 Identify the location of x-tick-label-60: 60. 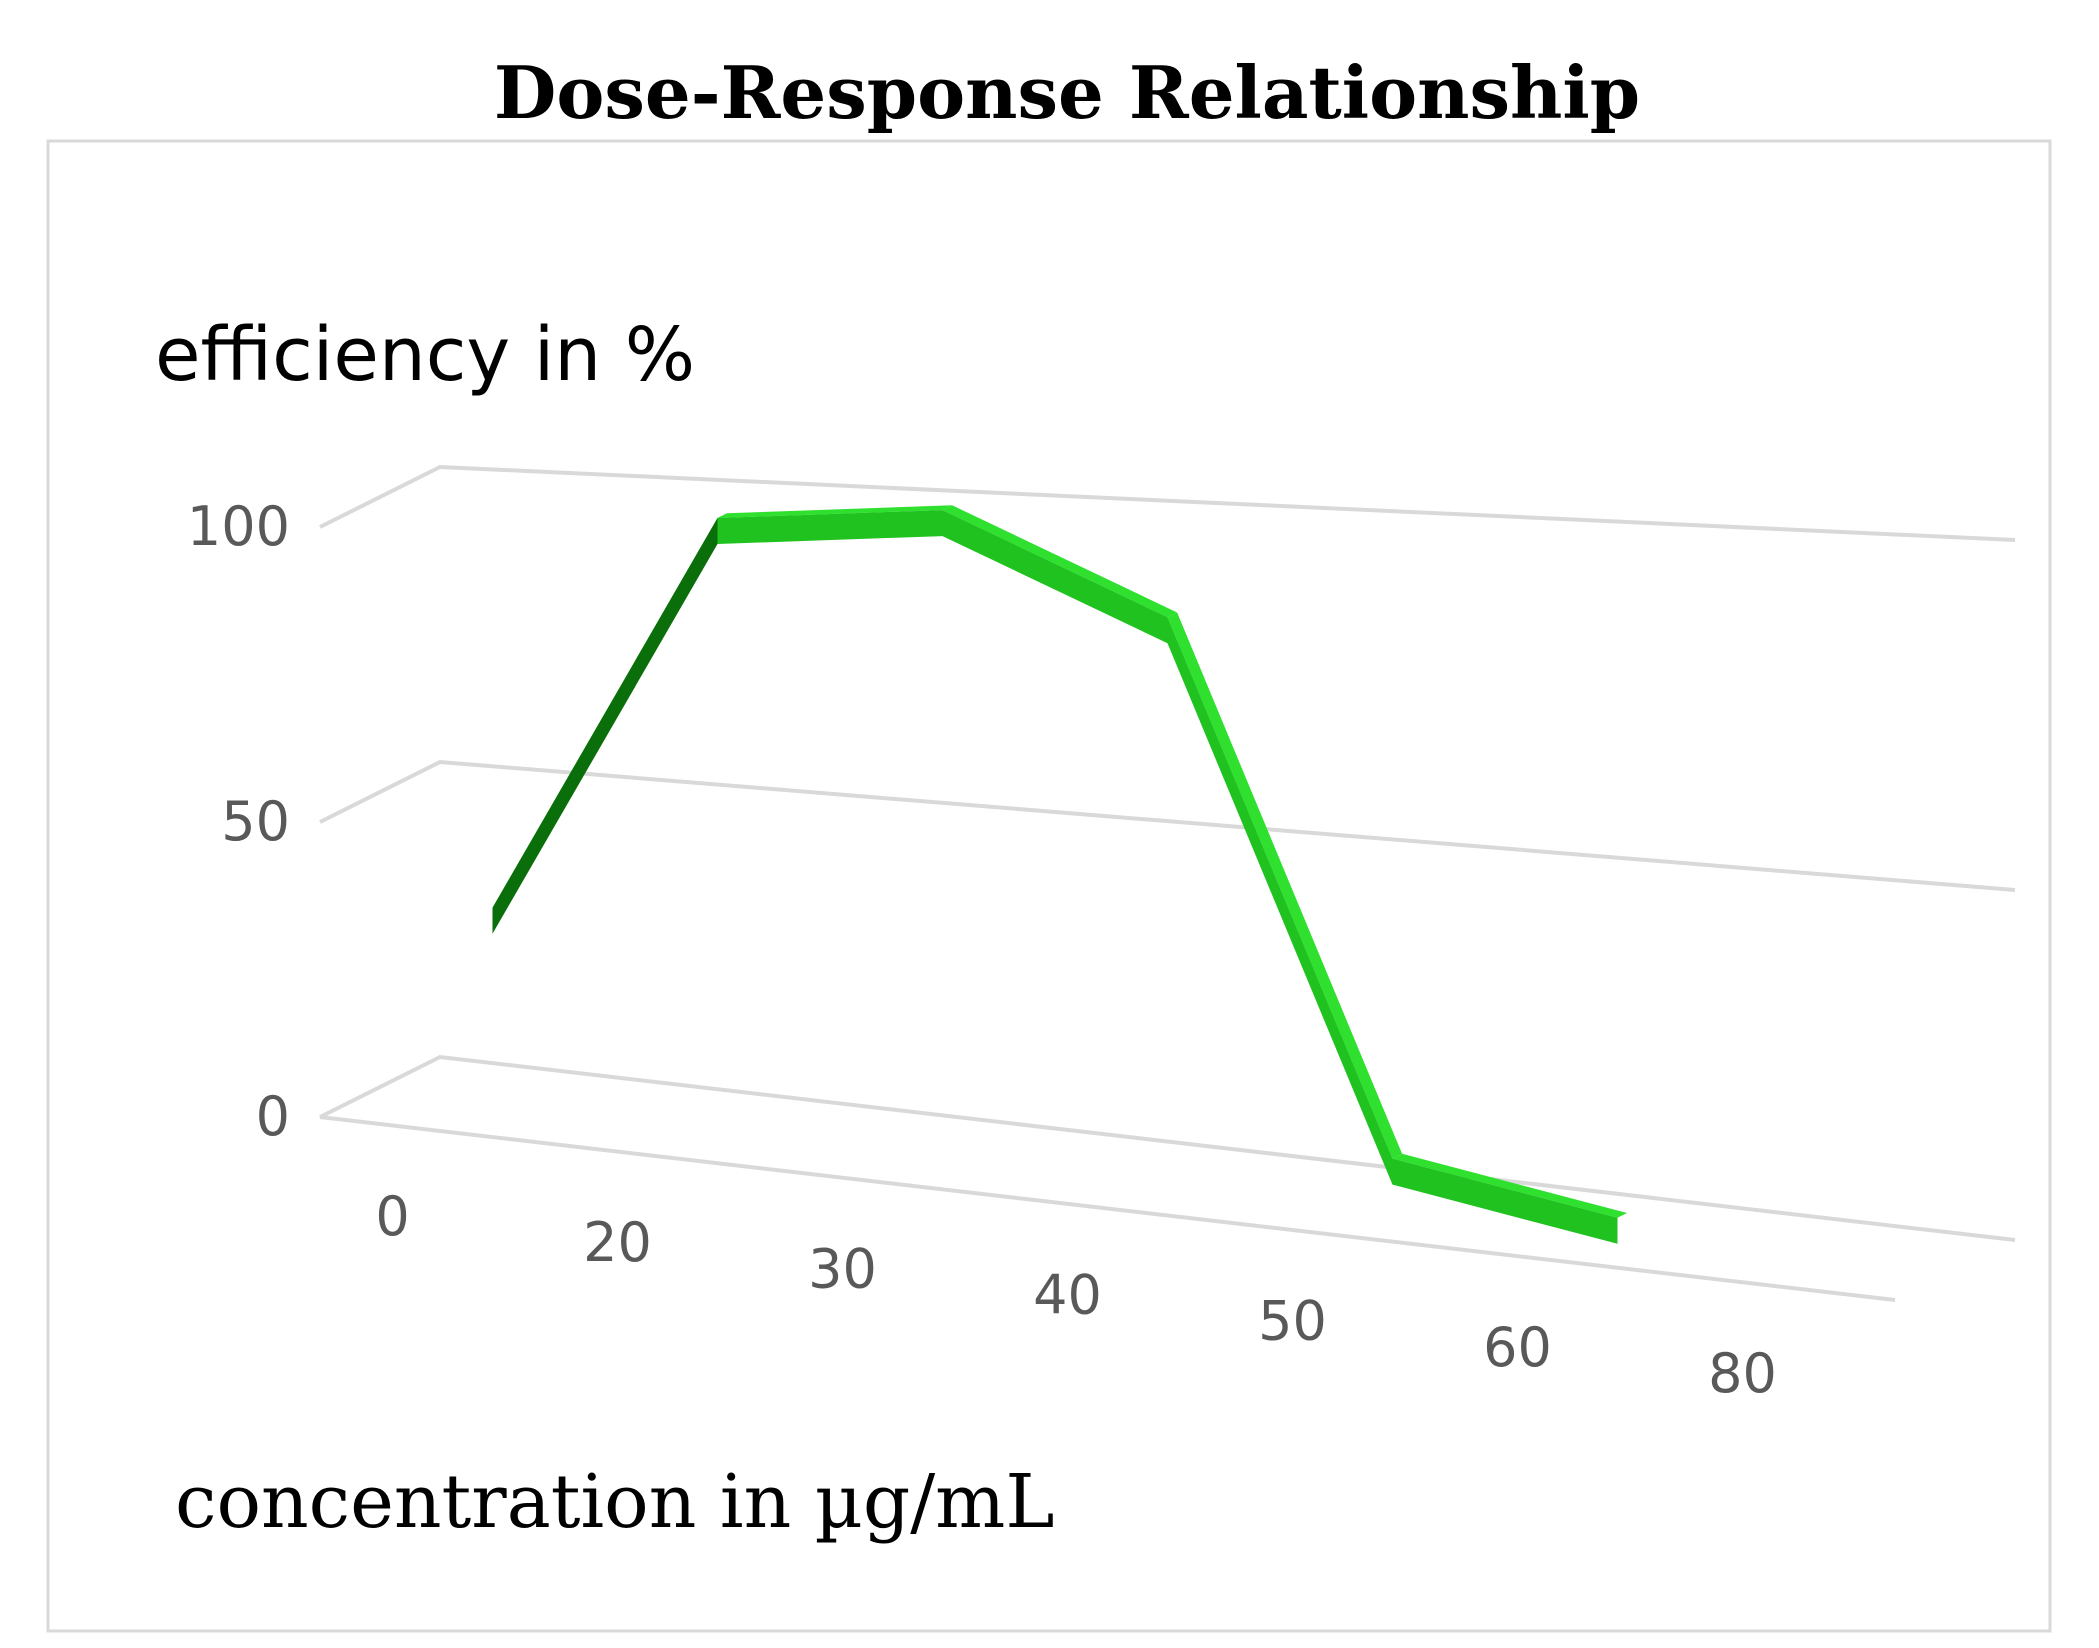
(1517, 1347).